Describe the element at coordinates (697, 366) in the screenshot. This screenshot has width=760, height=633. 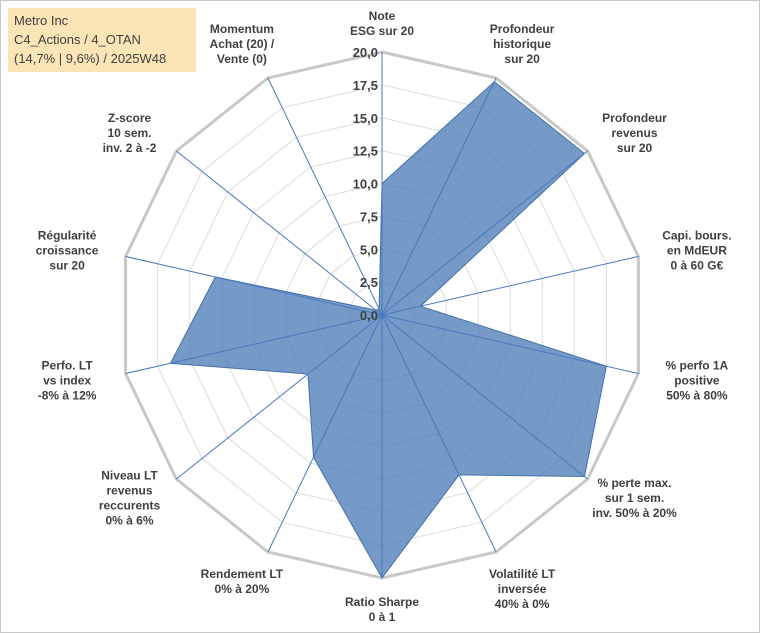
I see `axis-label-line: % perfo 1A` at that location.